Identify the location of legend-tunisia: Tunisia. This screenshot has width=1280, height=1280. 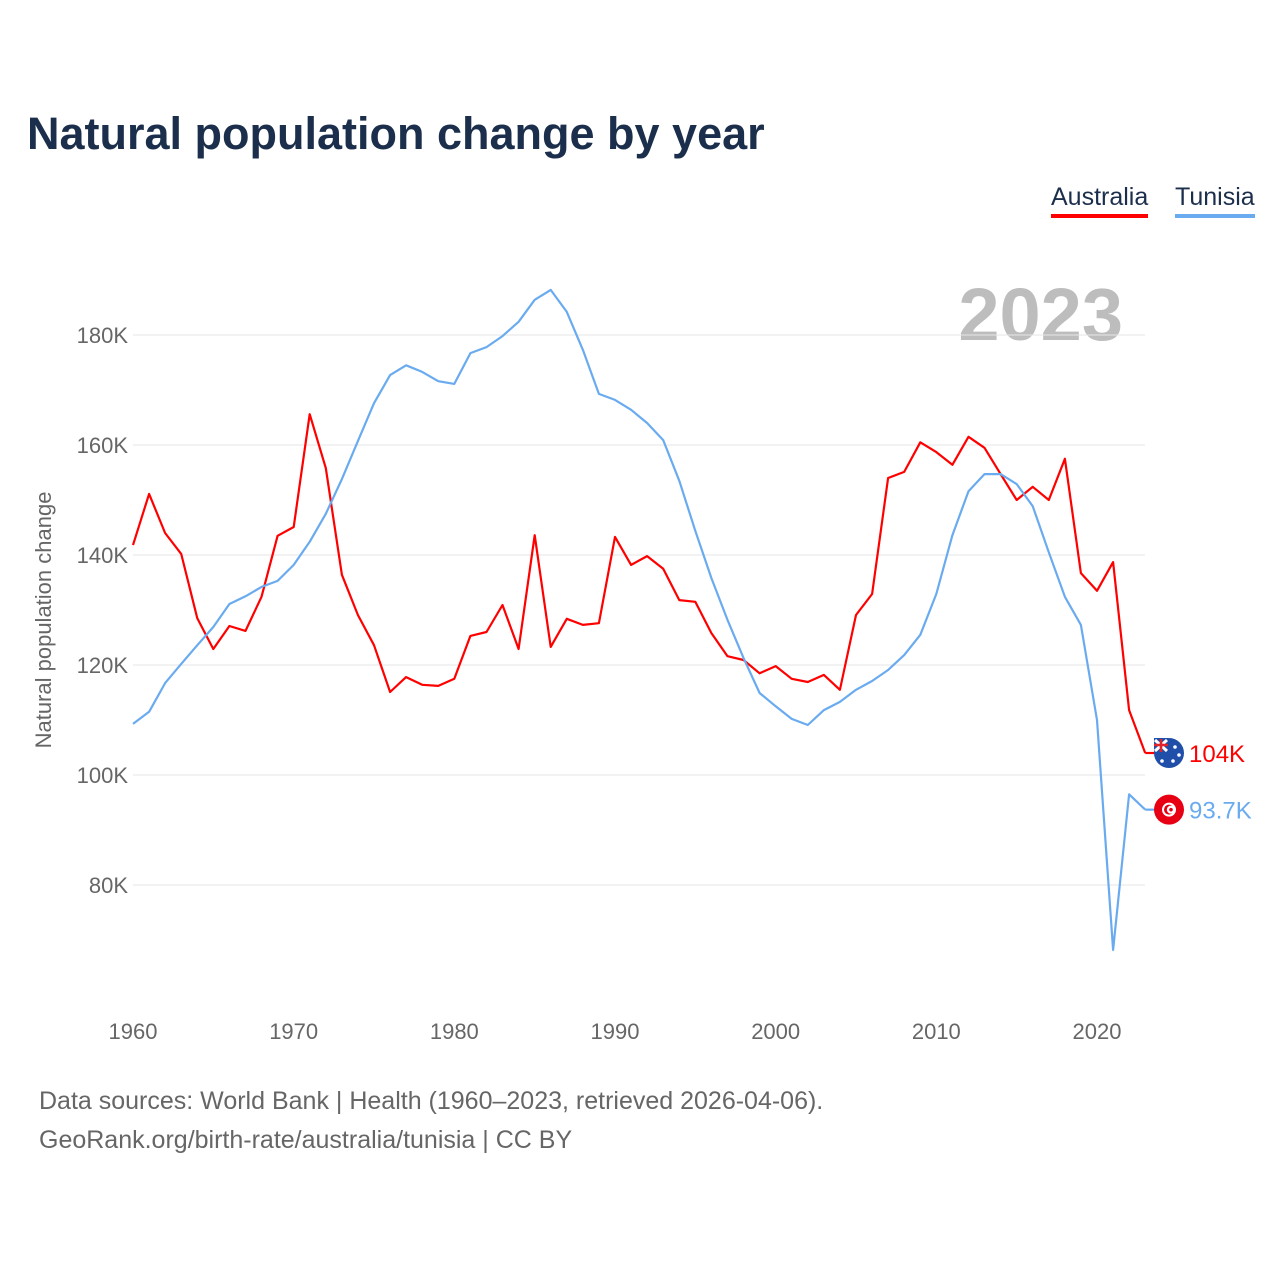
(1215, 200).